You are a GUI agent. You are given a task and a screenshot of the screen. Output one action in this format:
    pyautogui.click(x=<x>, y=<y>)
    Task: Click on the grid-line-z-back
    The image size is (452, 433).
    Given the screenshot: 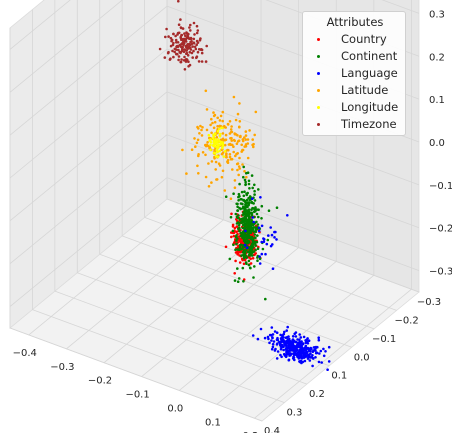 What is the action you would take?
    pyautogui.click(x=293, y=181)
    